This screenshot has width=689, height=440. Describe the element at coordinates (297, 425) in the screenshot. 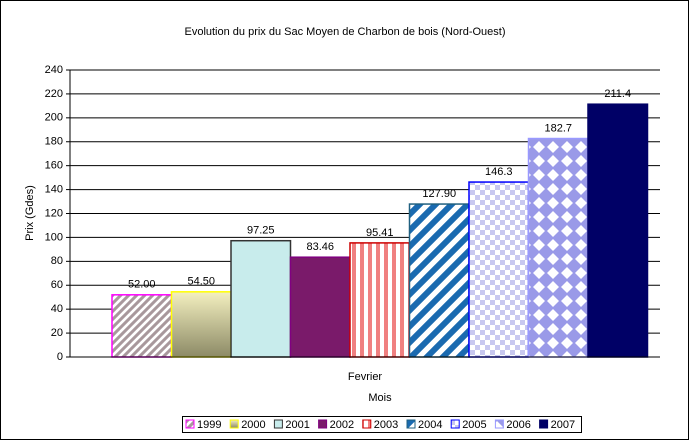

I see `legend-label: 2001` at that location.